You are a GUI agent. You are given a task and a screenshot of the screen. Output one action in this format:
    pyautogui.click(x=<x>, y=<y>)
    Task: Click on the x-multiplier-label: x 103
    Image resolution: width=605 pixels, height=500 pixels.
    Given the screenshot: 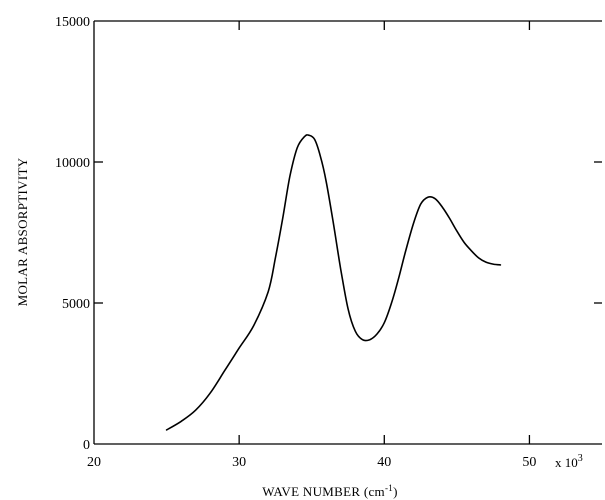 What is the action you would take?
    pyautogui.click(x=569, y=461)
    